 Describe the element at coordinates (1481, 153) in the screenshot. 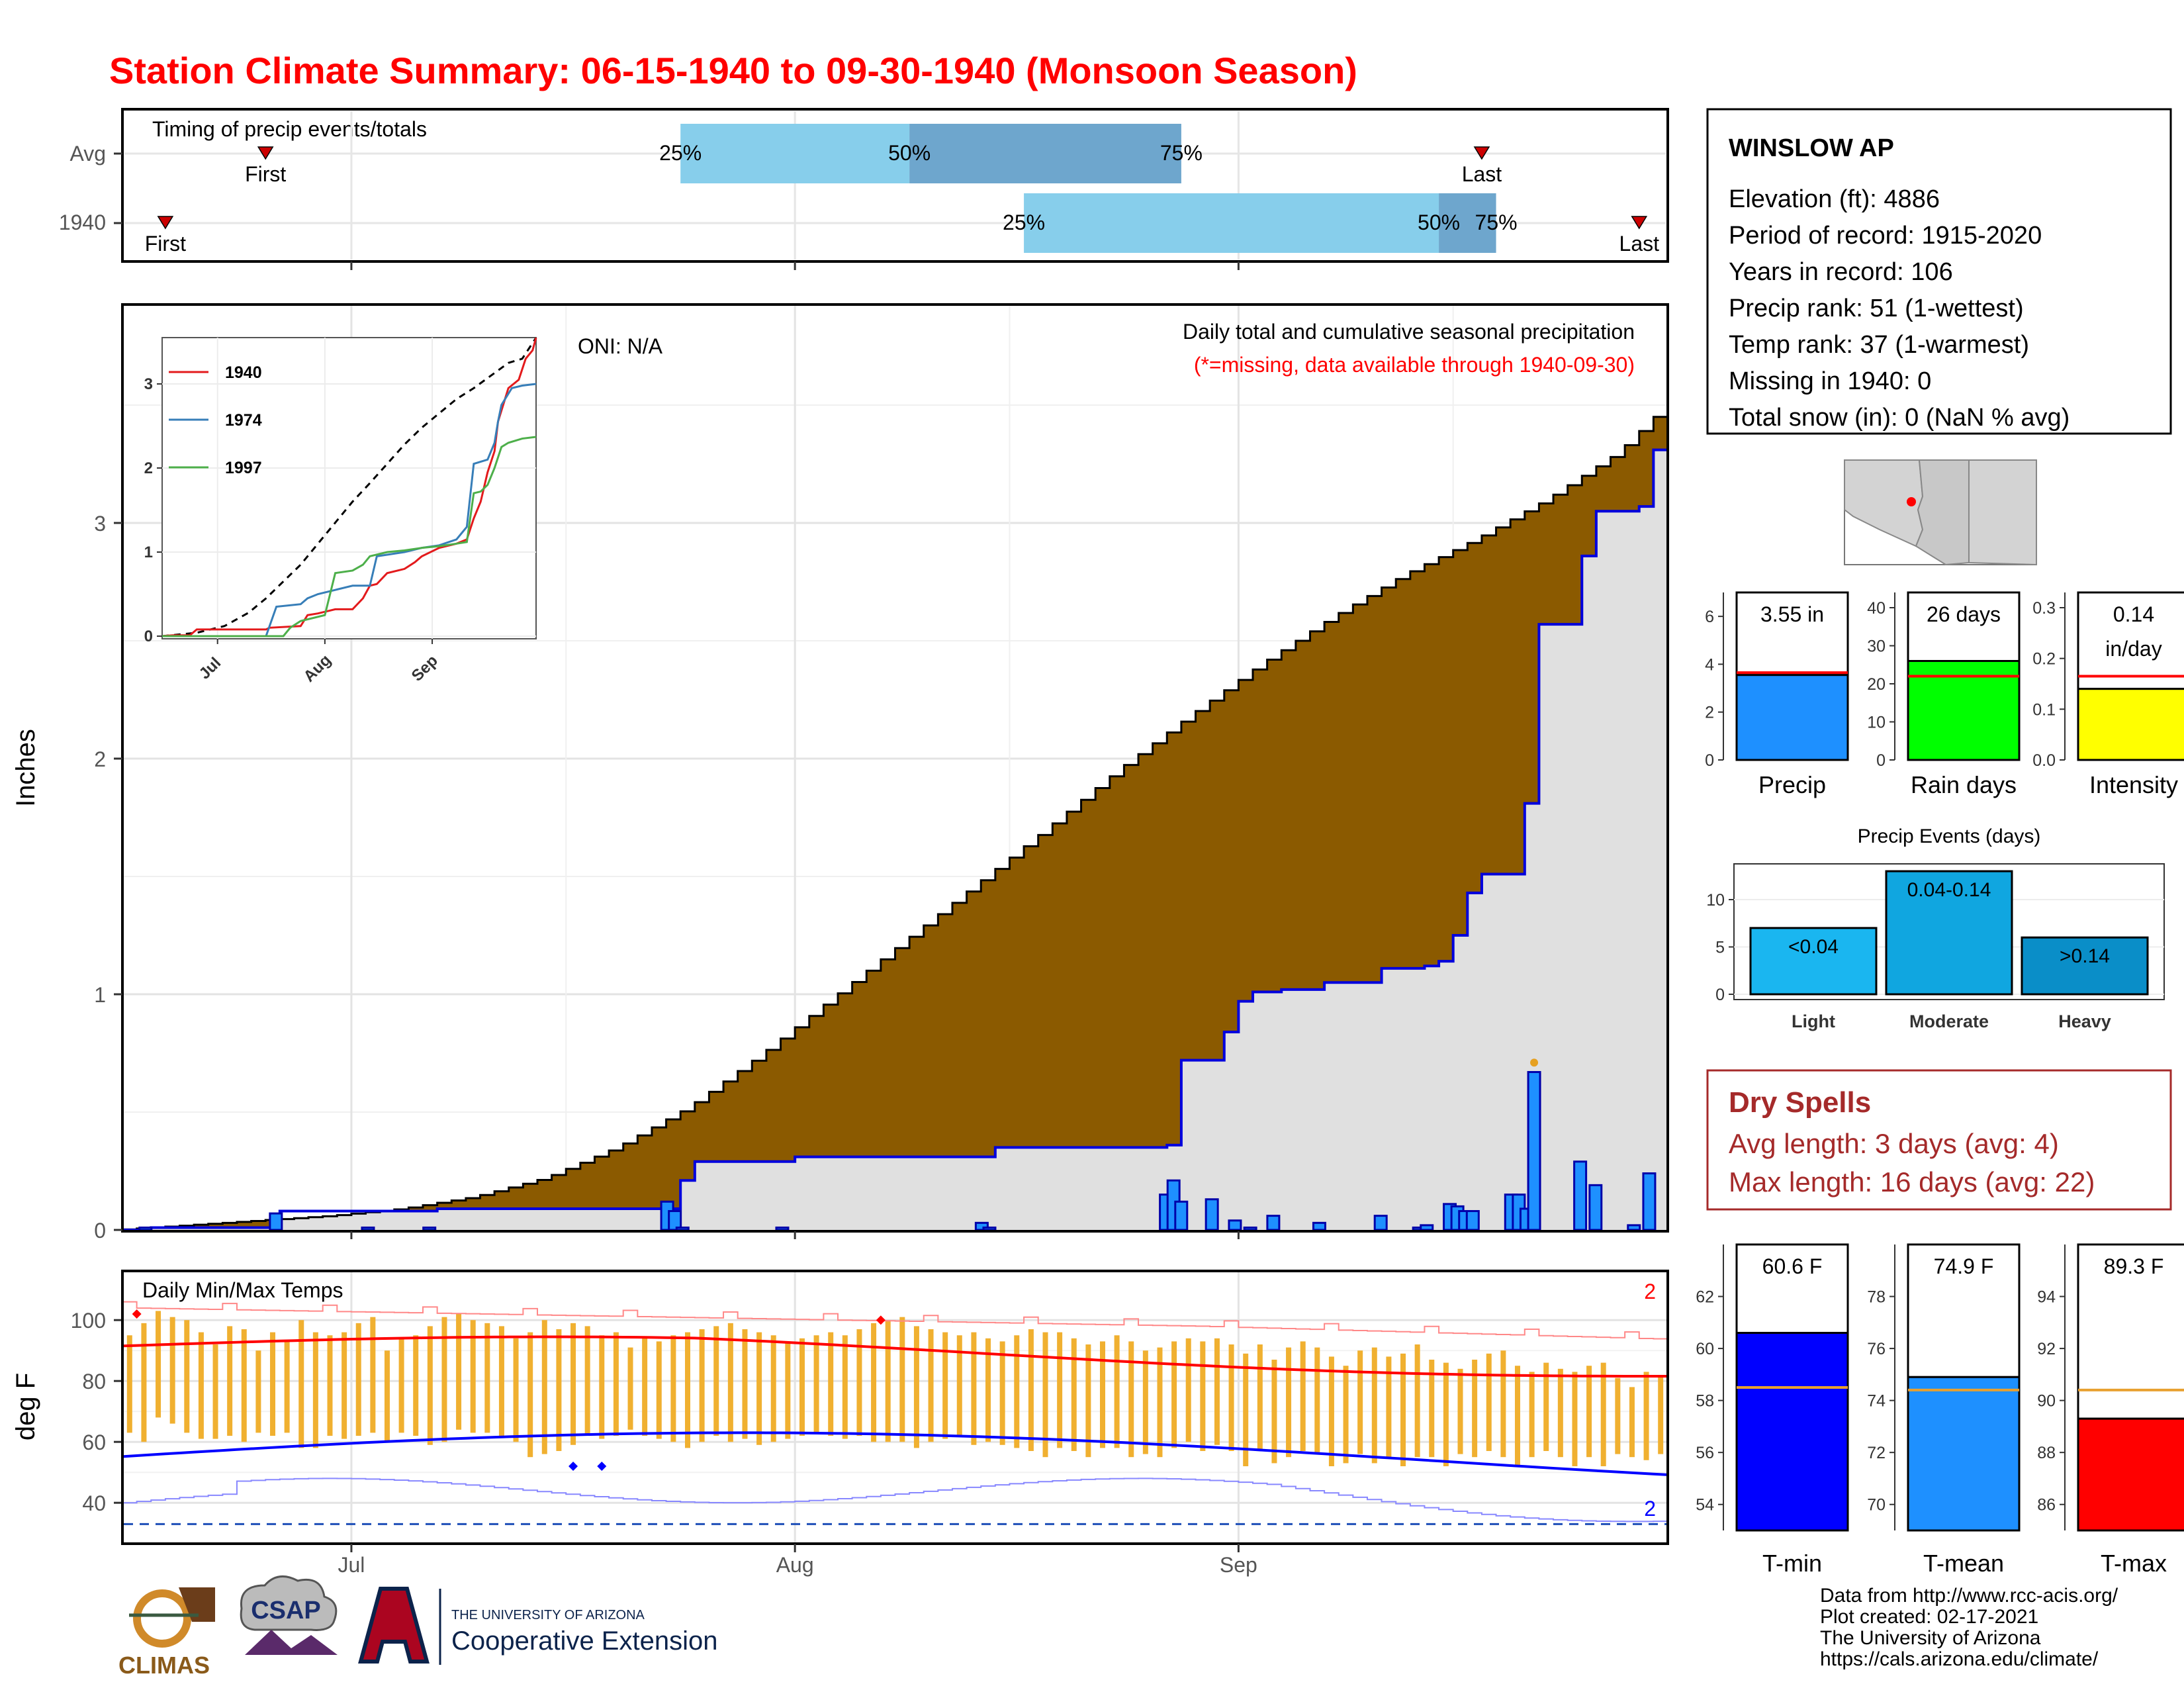

I see `last-marker` at that location.